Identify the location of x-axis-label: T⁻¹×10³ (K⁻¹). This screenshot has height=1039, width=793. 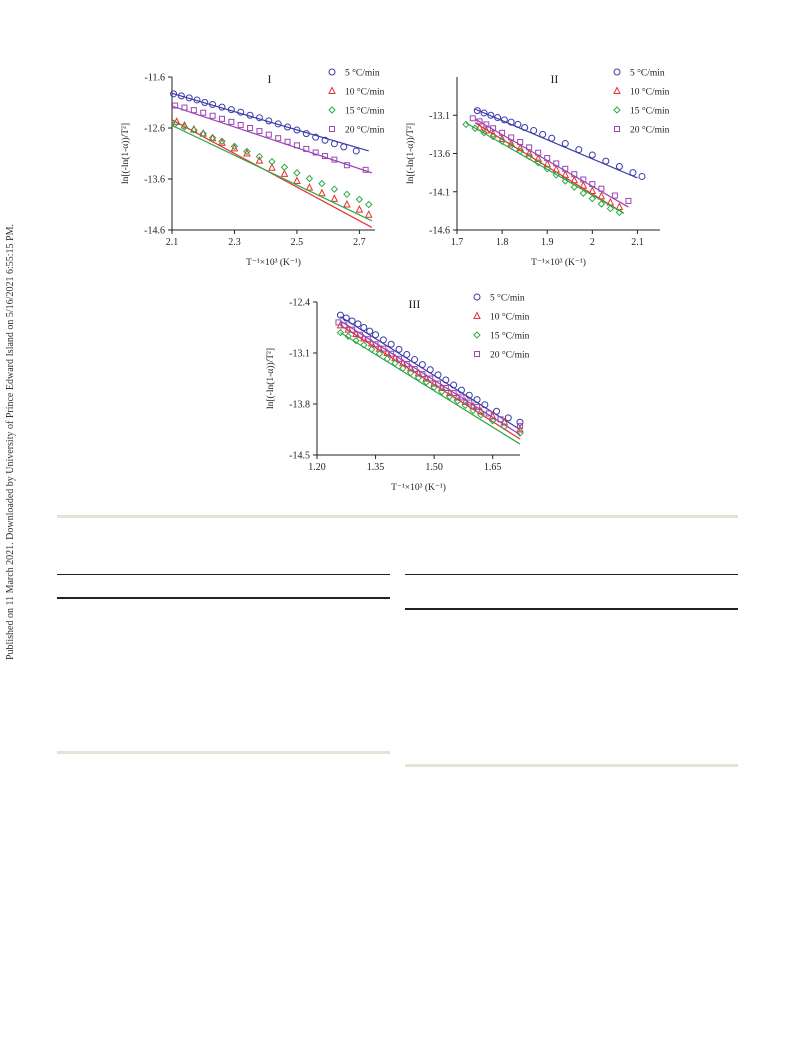
(418, 487).